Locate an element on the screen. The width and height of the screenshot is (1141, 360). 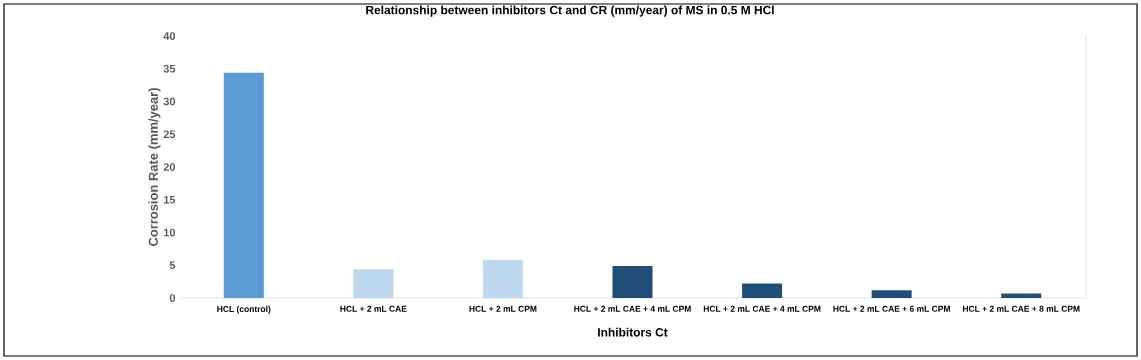
y-tick-label: 5 is located at coordinates (172, 265).